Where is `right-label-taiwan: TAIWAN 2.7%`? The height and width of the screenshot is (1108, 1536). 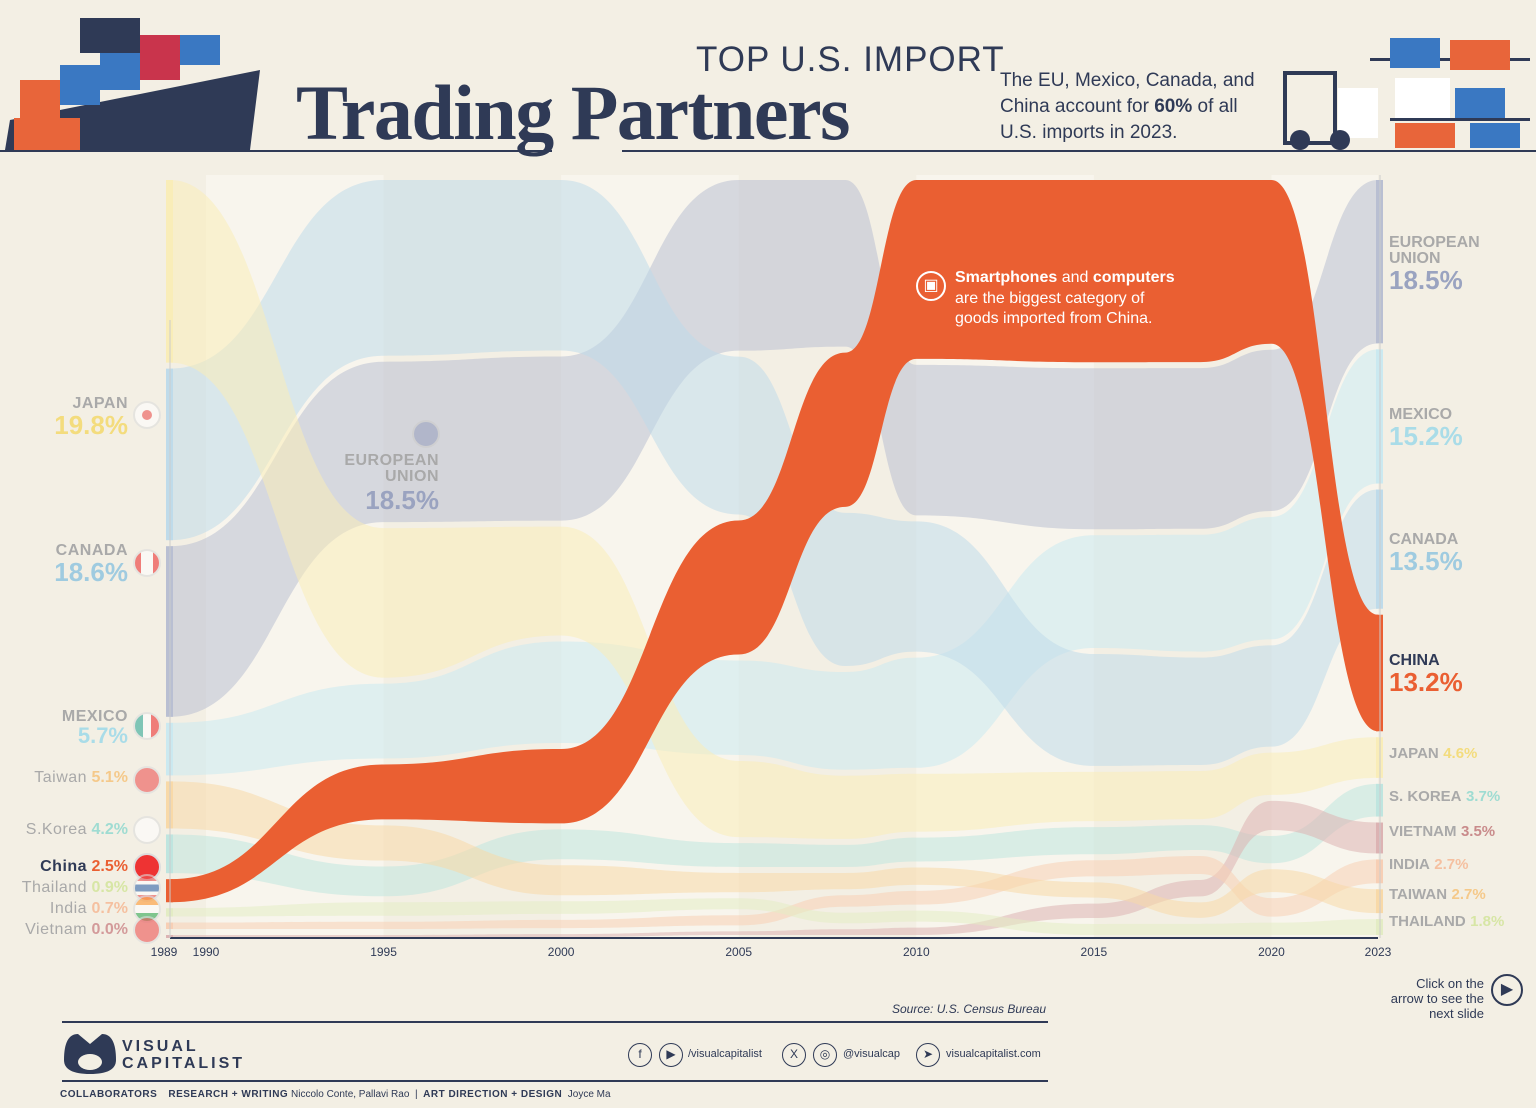
right-label-taiwan: TAIWAN 2.7% is located at coordinates (1437, 894).